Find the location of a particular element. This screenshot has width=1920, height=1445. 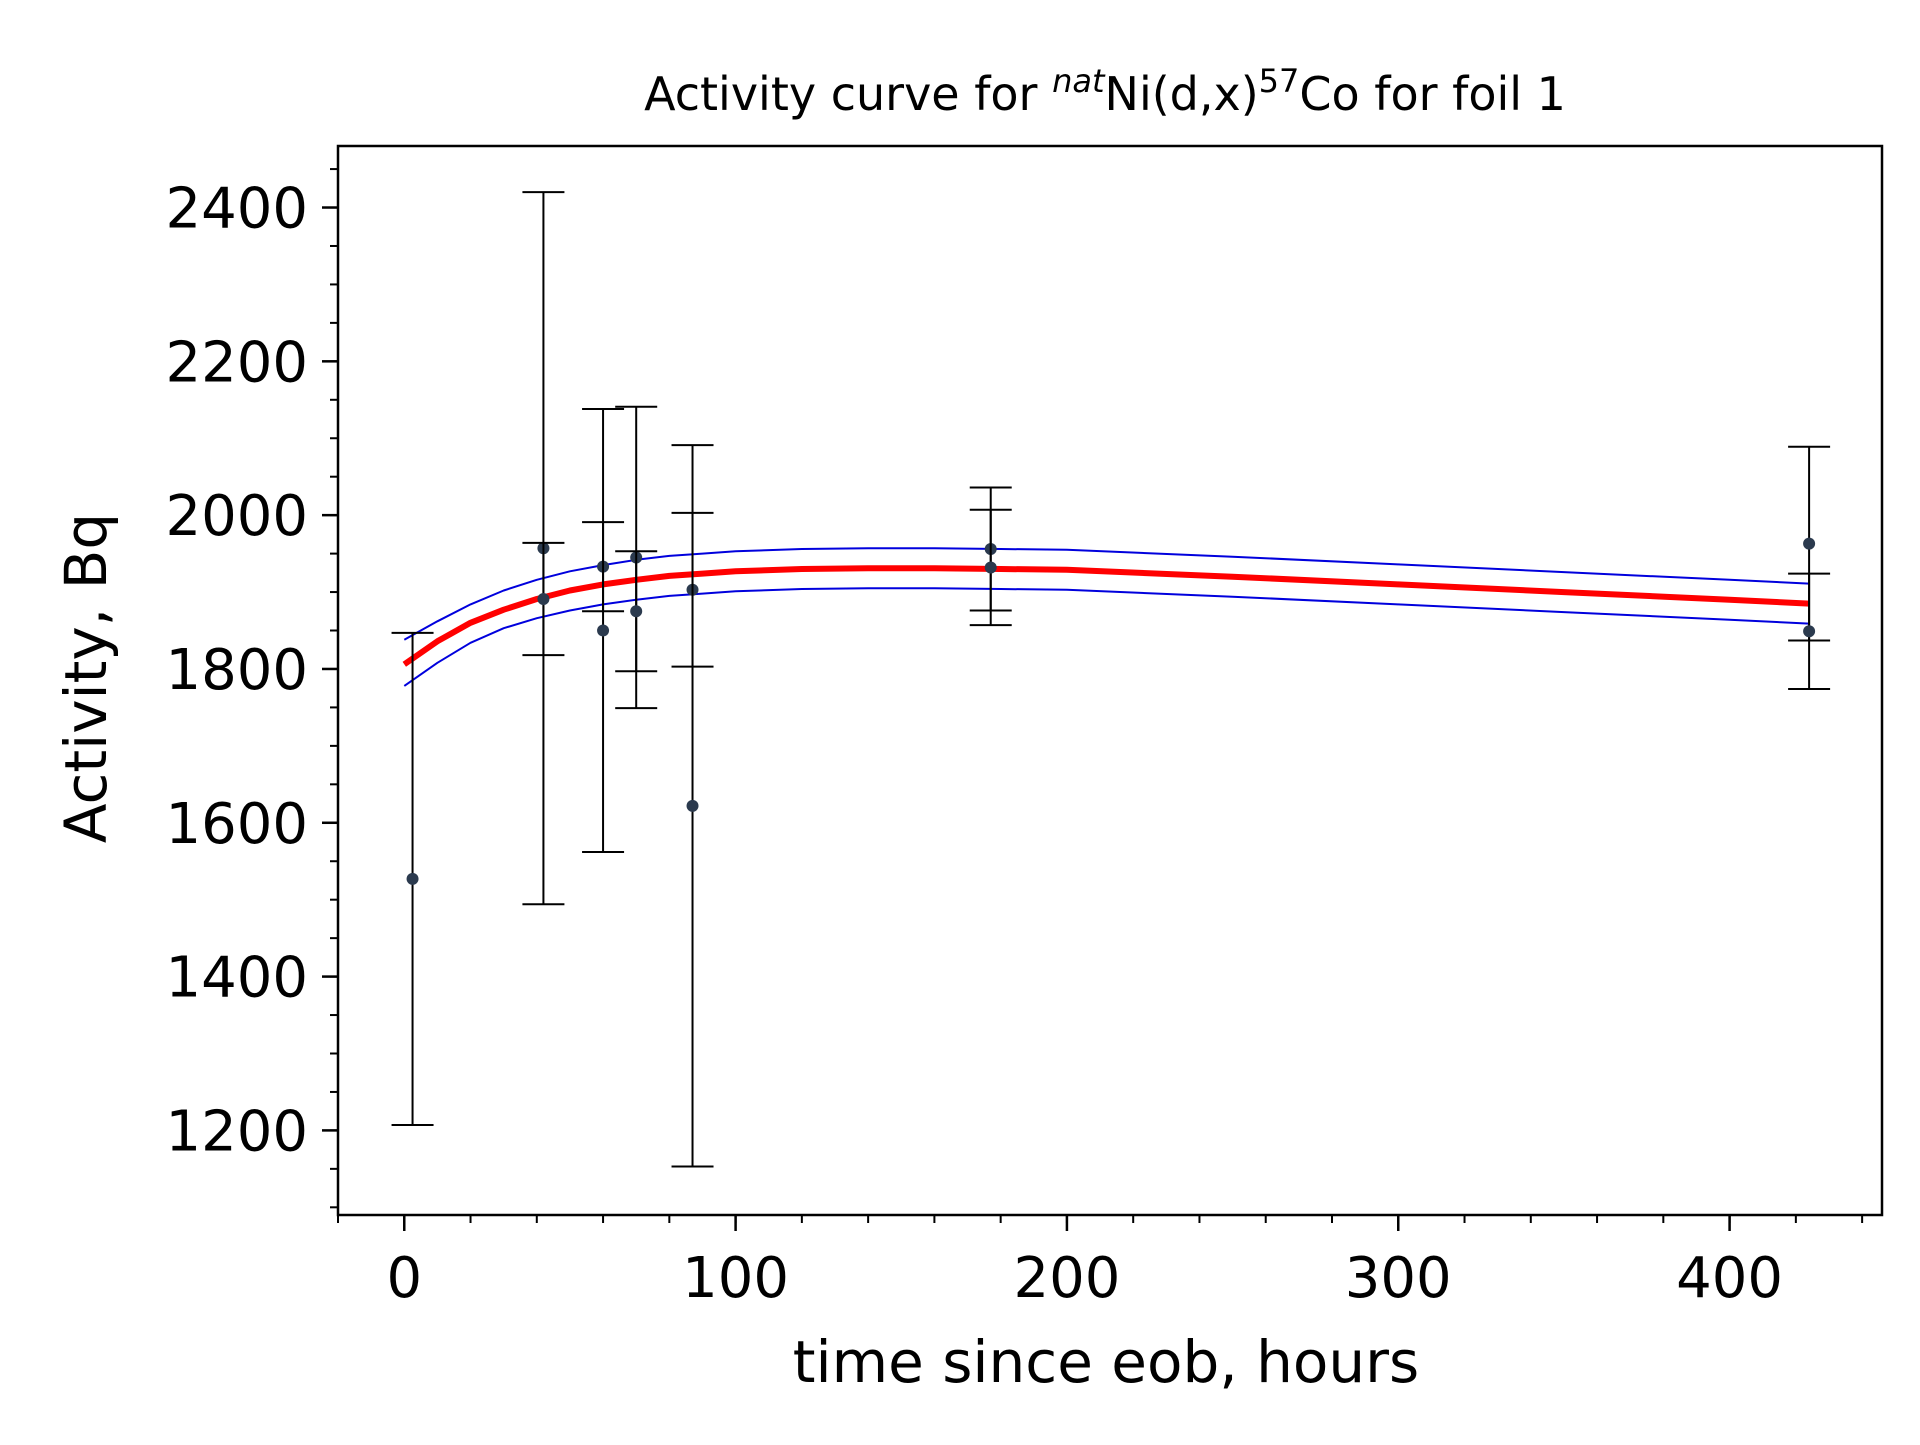

y-tick-label: 1800 is located at coordinates (236, 670).